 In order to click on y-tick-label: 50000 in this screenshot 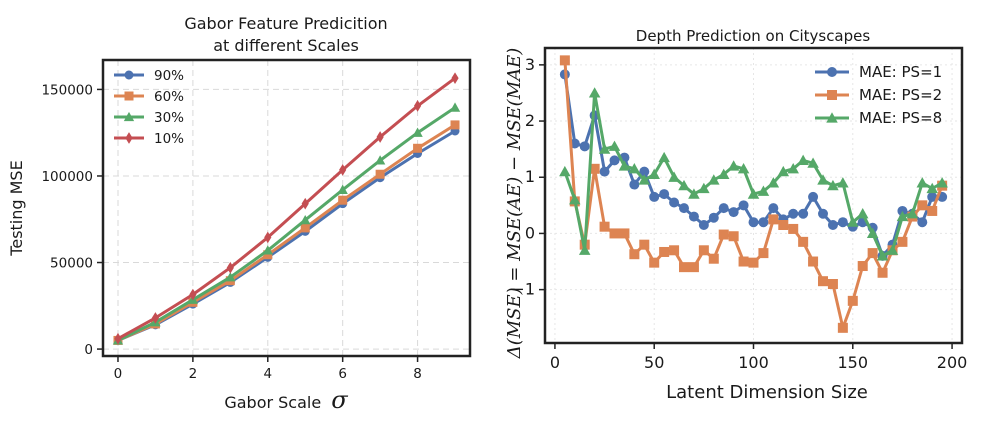, I will do `click(71, 264)`.